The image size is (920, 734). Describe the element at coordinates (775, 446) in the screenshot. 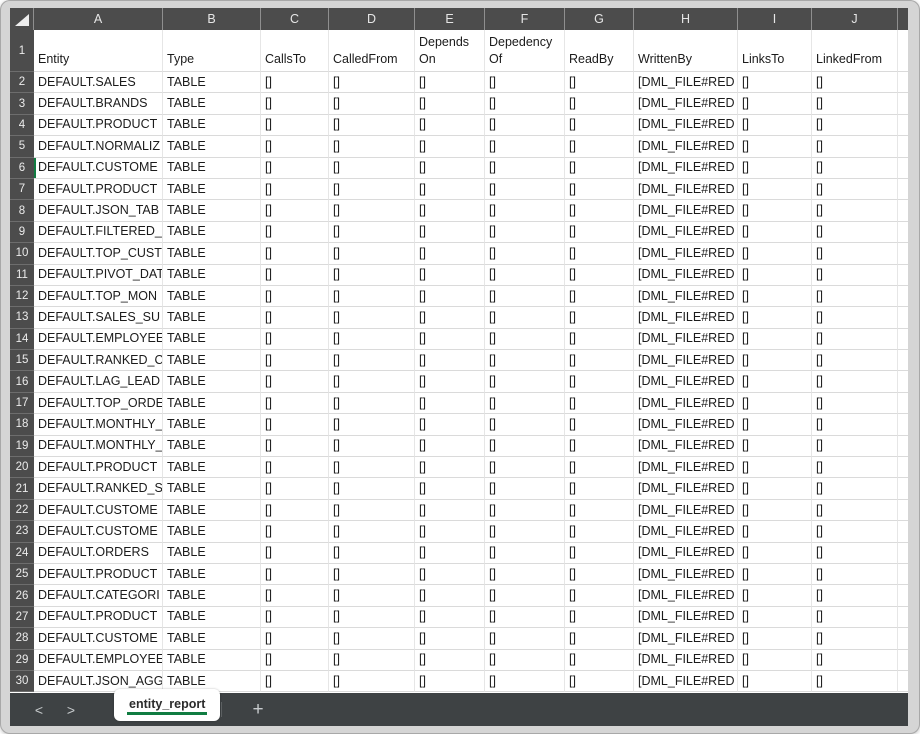

I see `cell-I19: []` at that location.